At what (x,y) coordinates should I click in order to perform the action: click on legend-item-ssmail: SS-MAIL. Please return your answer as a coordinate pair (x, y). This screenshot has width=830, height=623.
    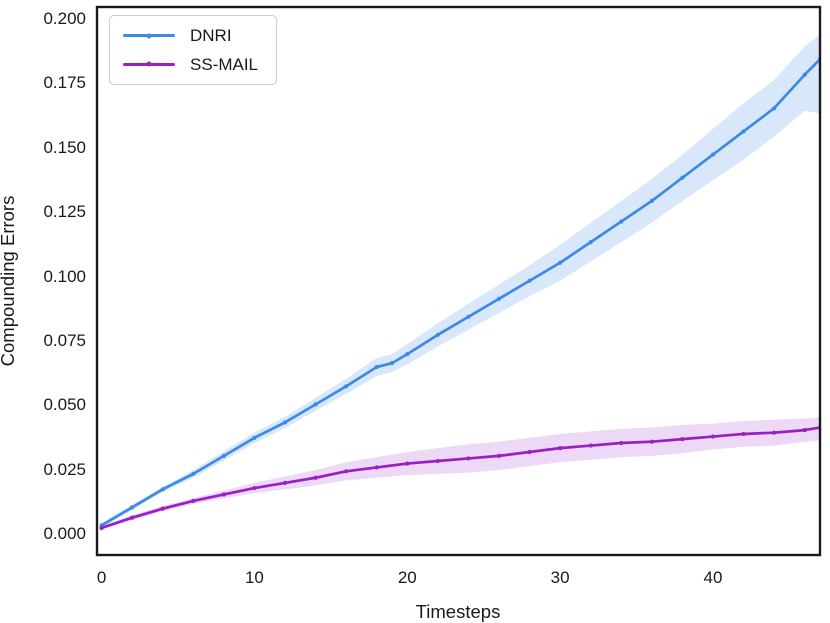
    Looking at the image, I should click on (190, 65).